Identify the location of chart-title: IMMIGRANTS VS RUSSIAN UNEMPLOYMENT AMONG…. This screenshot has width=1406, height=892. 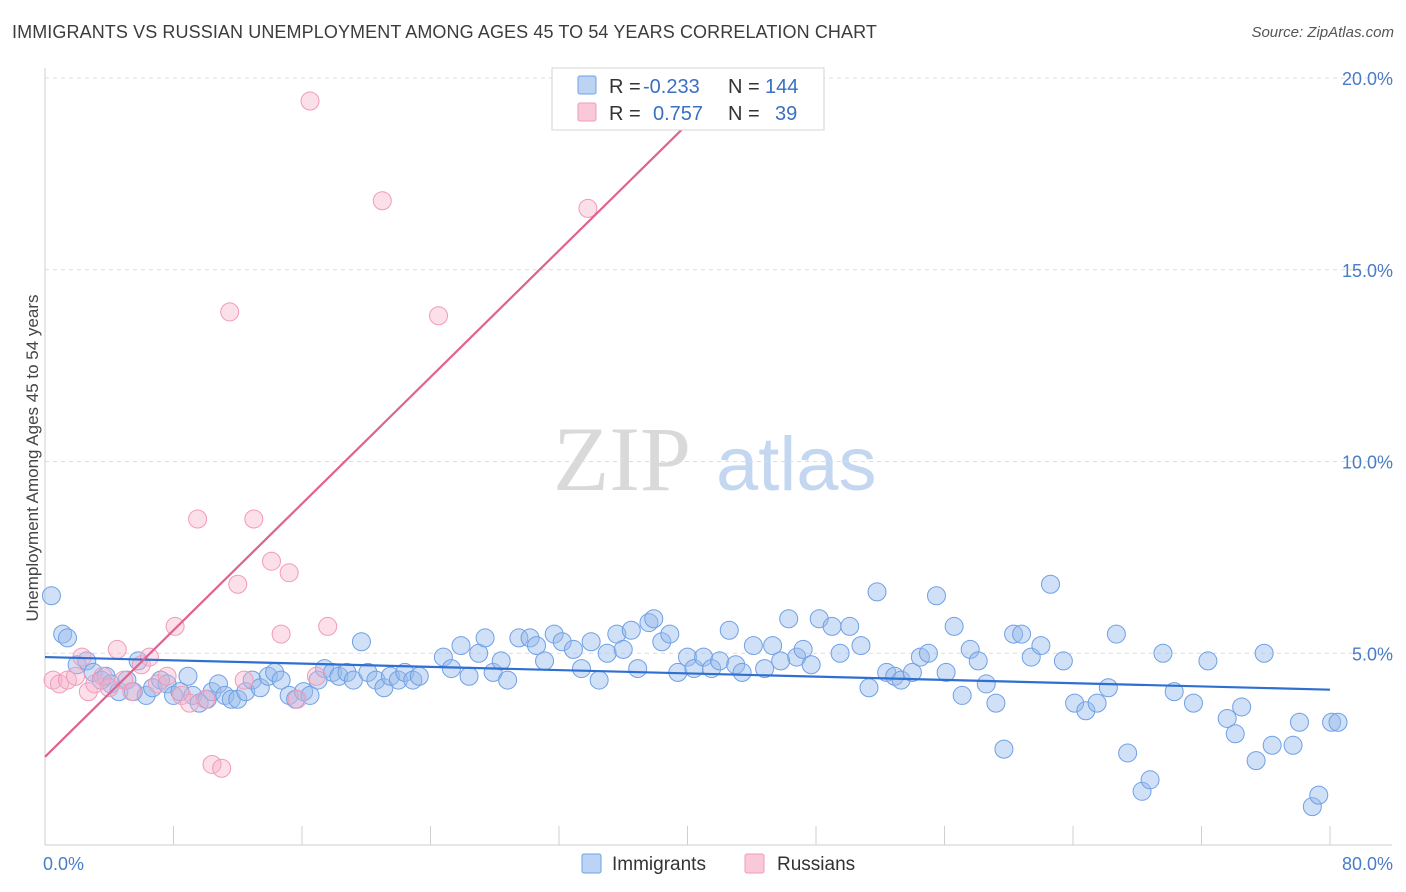
(444, 32).